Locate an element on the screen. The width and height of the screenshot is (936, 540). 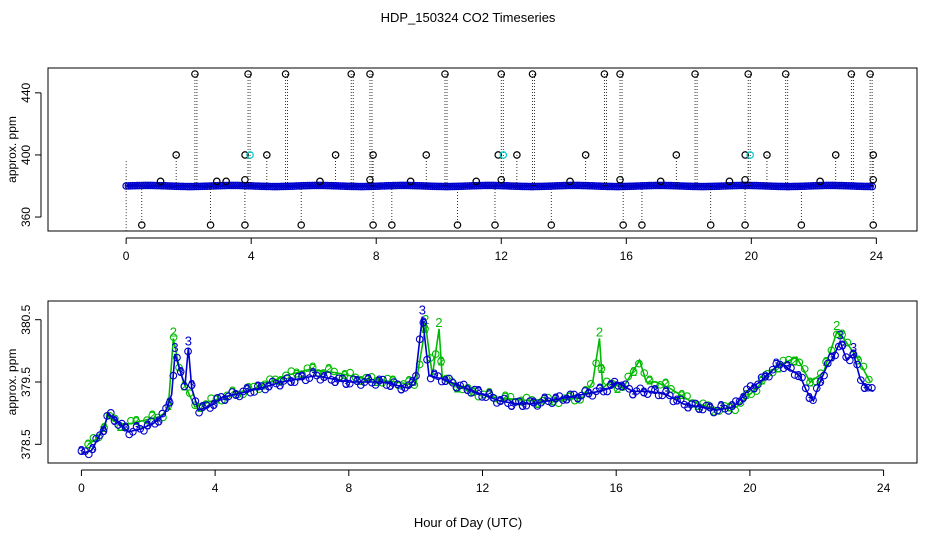
panel-1-x-tick-label: 16 is located at coordinates (627, 256).